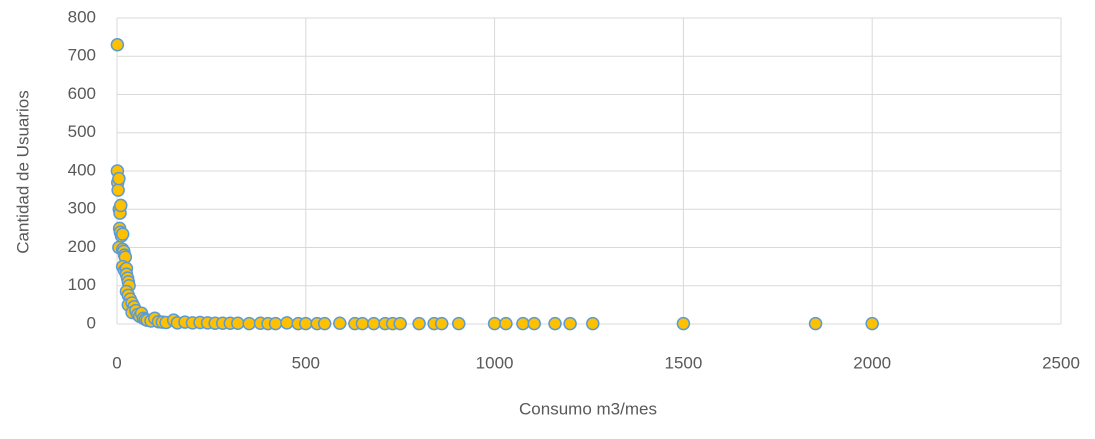 The width and height of the screenshot is (1095, 439). What do you see at coordinates (82, 246) in the screenshot?
I see `y-tick-label: 200` at bounding box center [82, 246].